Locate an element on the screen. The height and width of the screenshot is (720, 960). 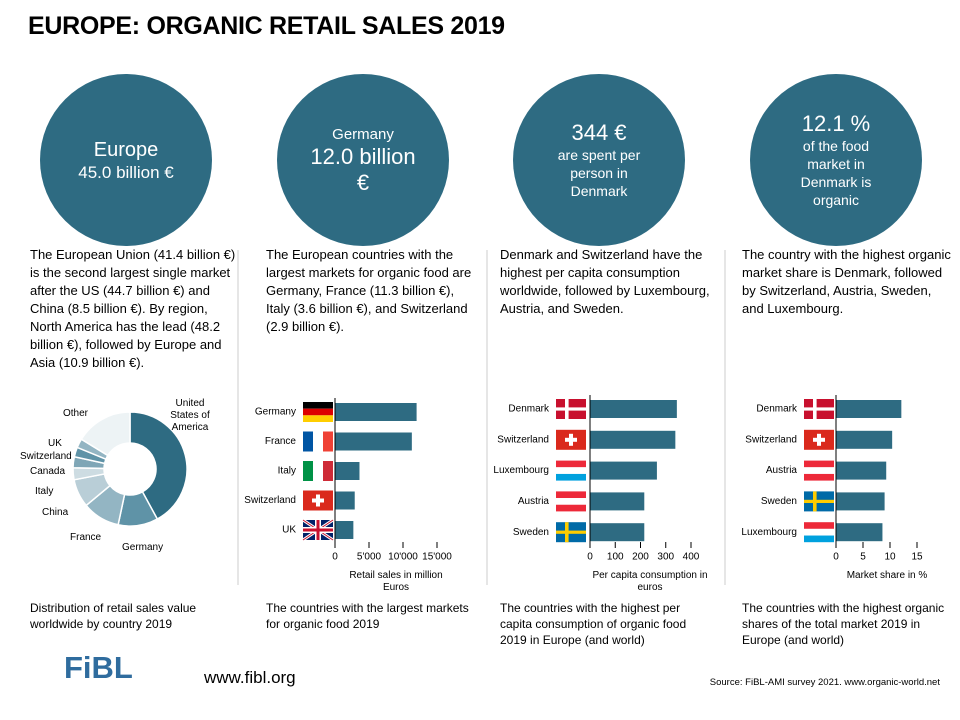
x-tick-label: 15'000 is located at coordinates (437, 557).